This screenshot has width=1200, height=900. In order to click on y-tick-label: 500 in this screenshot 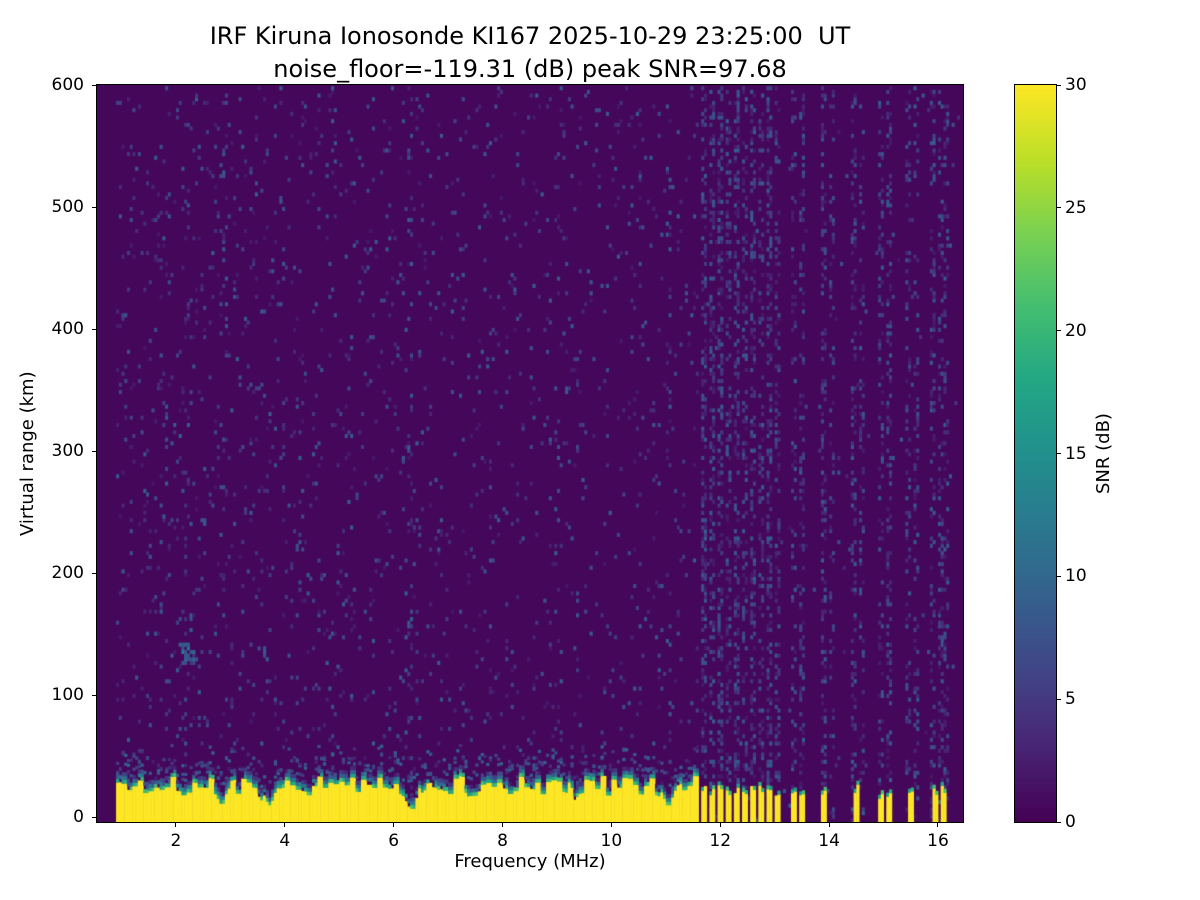, I will do `click(67, 207)`.